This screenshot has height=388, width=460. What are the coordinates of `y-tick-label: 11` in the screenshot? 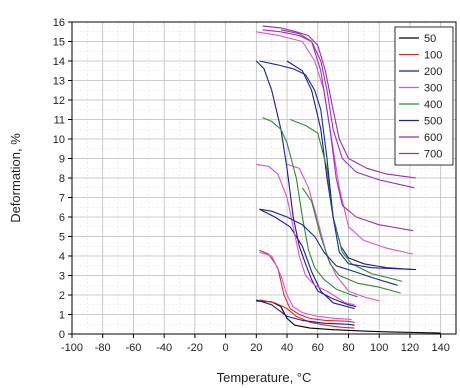 It's located at (59, 121).